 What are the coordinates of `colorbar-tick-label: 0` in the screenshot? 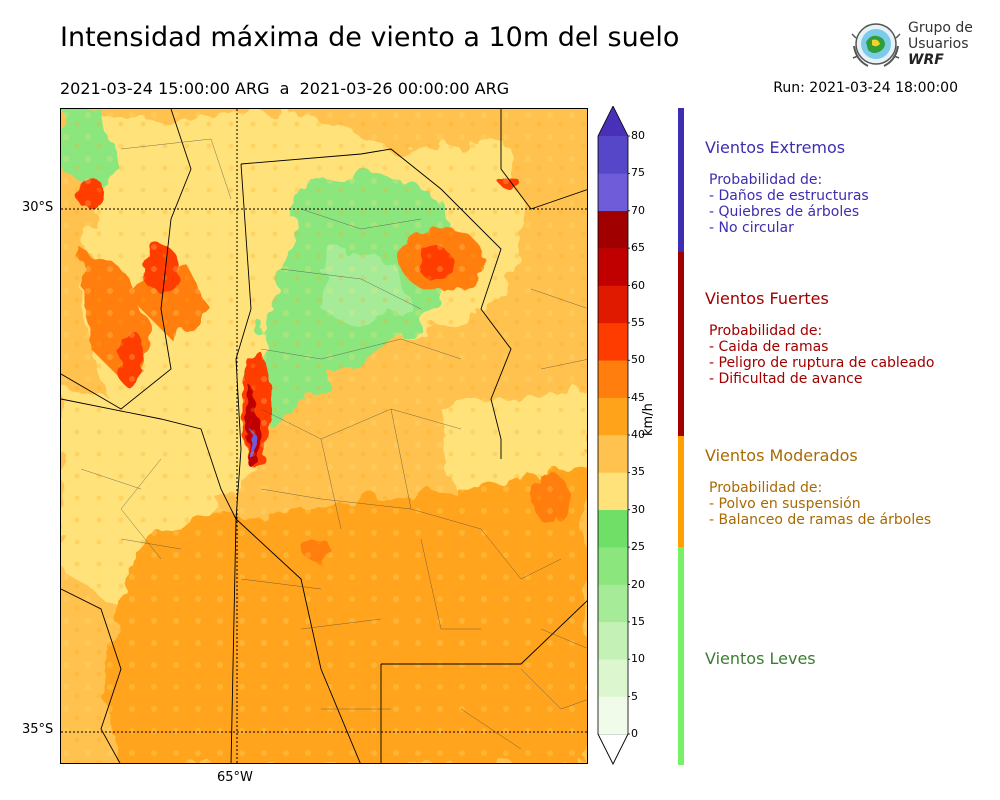 It's located at (634, 733).